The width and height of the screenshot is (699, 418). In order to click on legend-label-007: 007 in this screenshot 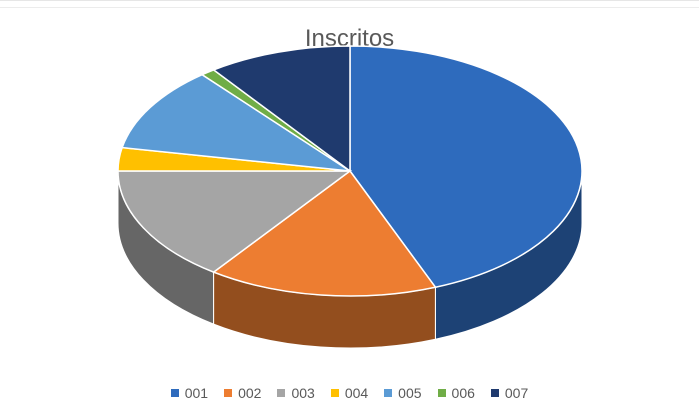, I will do `click(516, 393)`.